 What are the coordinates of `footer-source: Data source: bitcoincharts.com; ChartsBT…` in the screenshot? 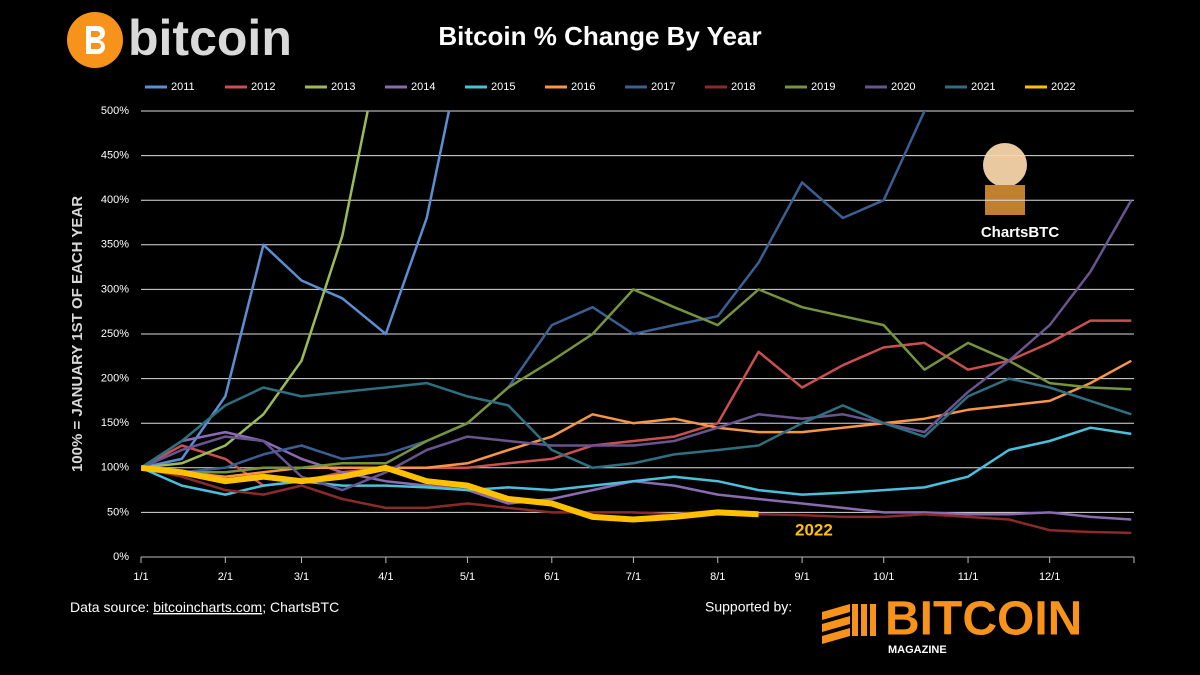 It's located at (204, 607).